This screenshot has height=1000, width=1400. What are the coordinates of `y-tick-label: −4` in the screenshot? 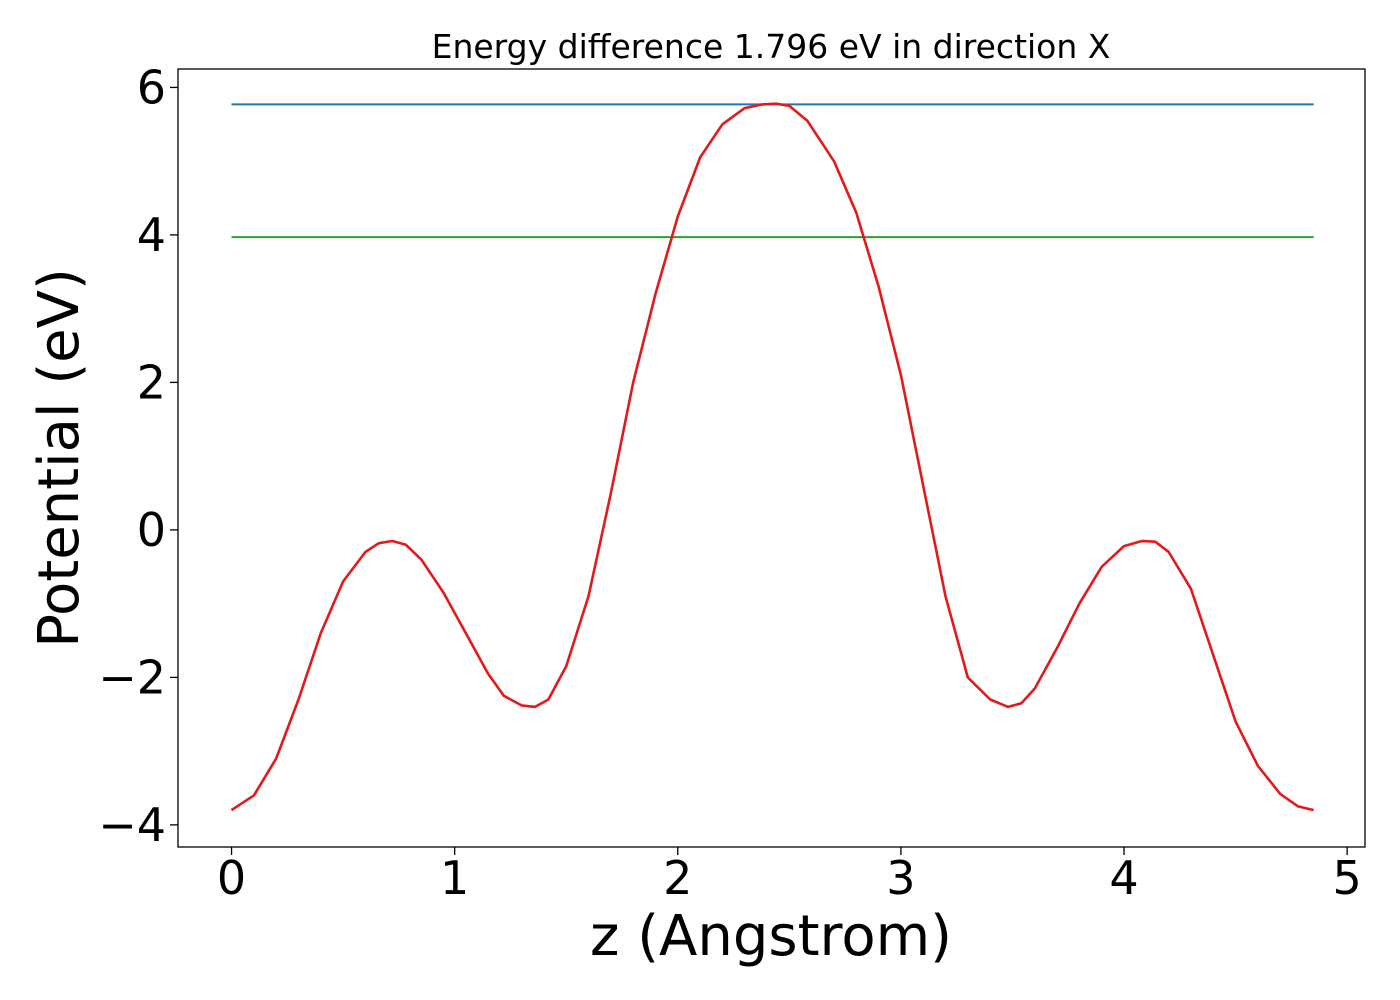 It's located at (132, 825).